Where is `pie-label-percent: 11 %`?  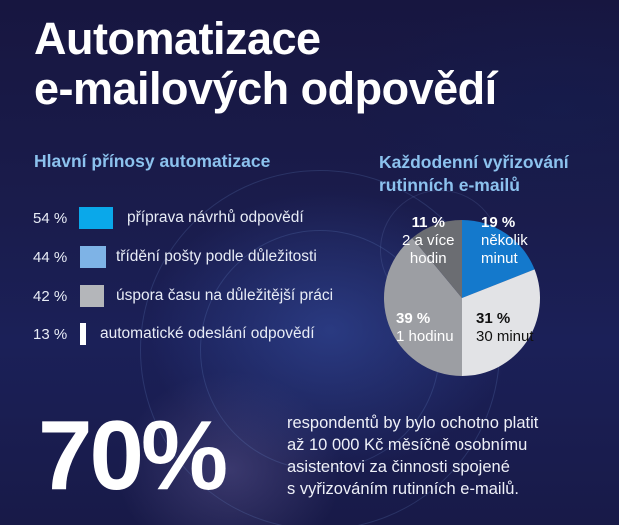 pie-label-percent: 11 % is located at coordinates (428, 222).